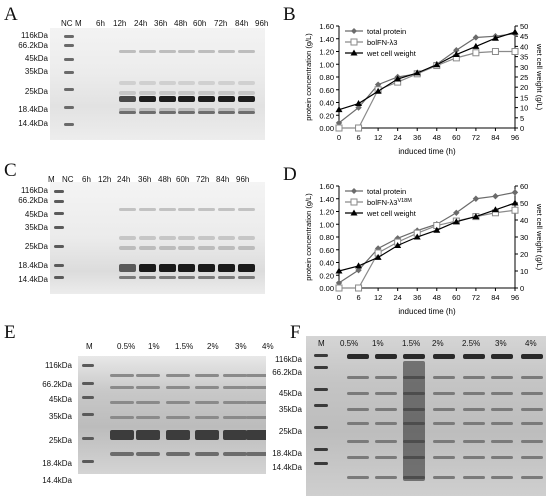 The image size is (550, 502). What do you see at coordinates (326, 186) in the screenshot?
I see `y-tick-label: 1.60` at bounding box center [326, 186].